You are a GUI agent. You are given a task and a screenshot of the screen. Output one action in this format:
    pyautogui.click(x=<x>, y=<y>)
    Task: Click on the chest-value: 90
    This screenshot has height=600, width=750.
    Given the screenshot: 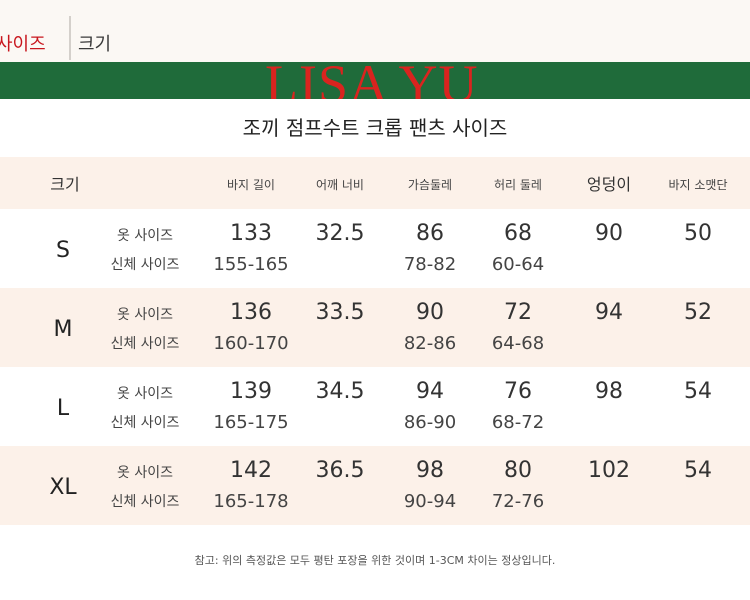 What is the action you would take?
    pyautogui.click(x=430, y=312)
    